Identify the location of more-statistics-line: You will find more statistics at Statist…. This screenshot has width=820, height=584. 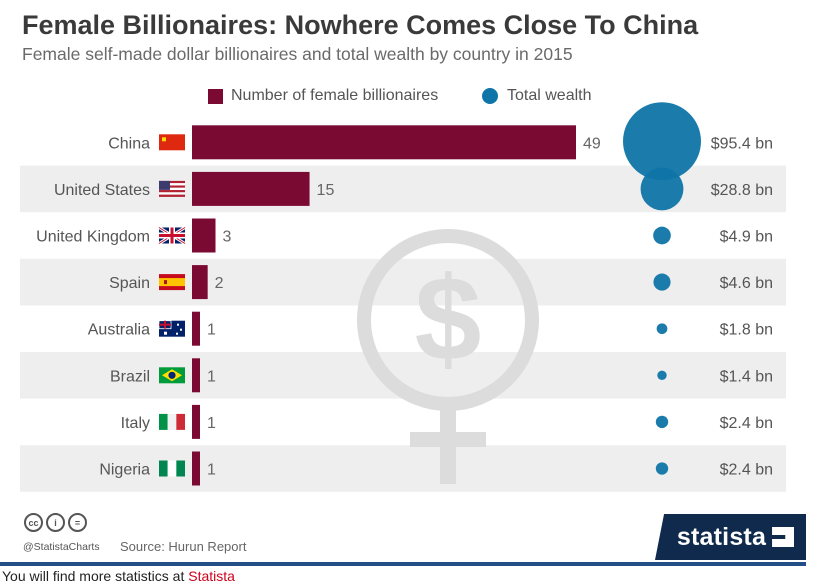
(118, 576).